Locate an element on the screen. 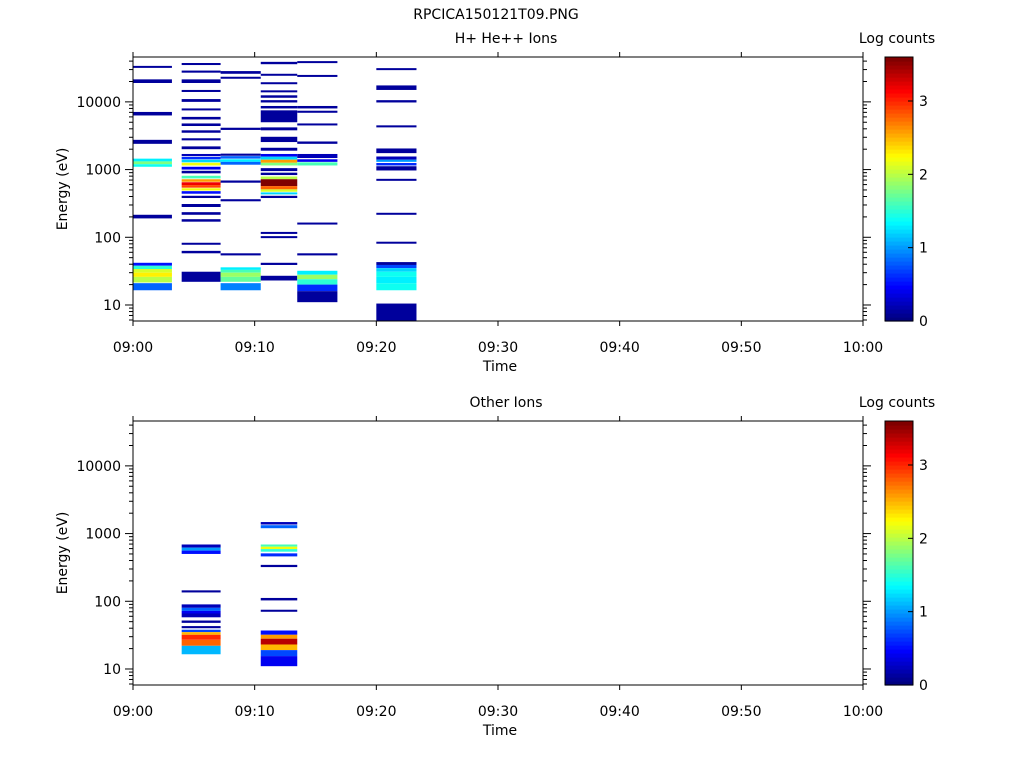  x-tick-label: 09:30 is located at coordinates (498, 712).